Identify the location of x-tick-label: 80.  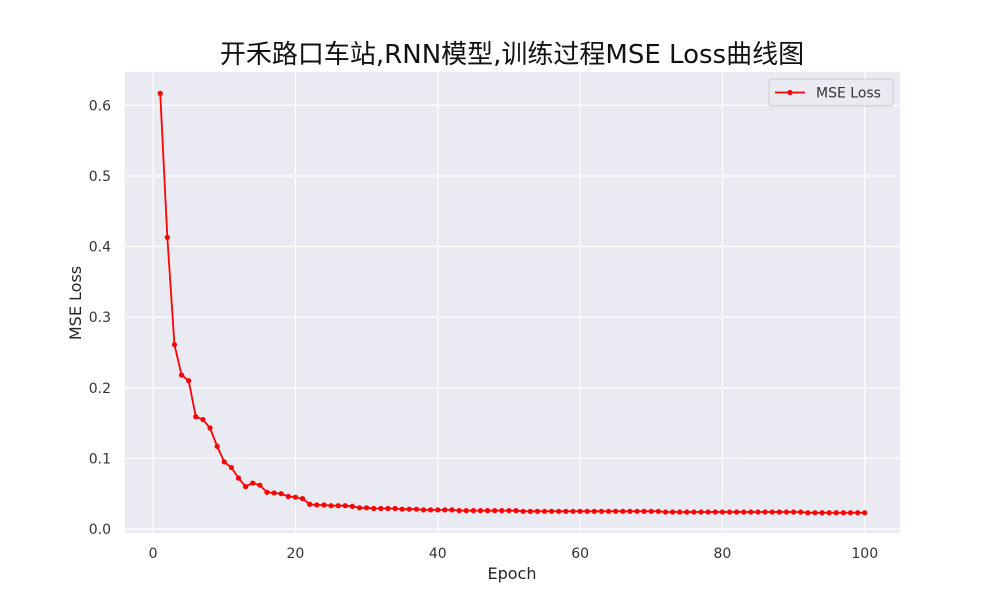
(723, 554).